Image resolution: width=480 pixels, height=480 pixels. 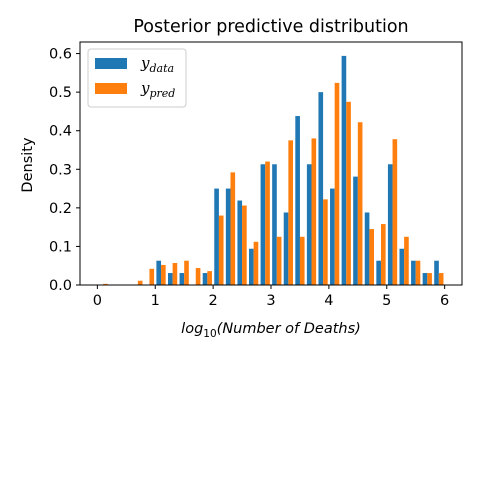 I want to click on y-tick-label: 0.2, so click(x=60, y=209).